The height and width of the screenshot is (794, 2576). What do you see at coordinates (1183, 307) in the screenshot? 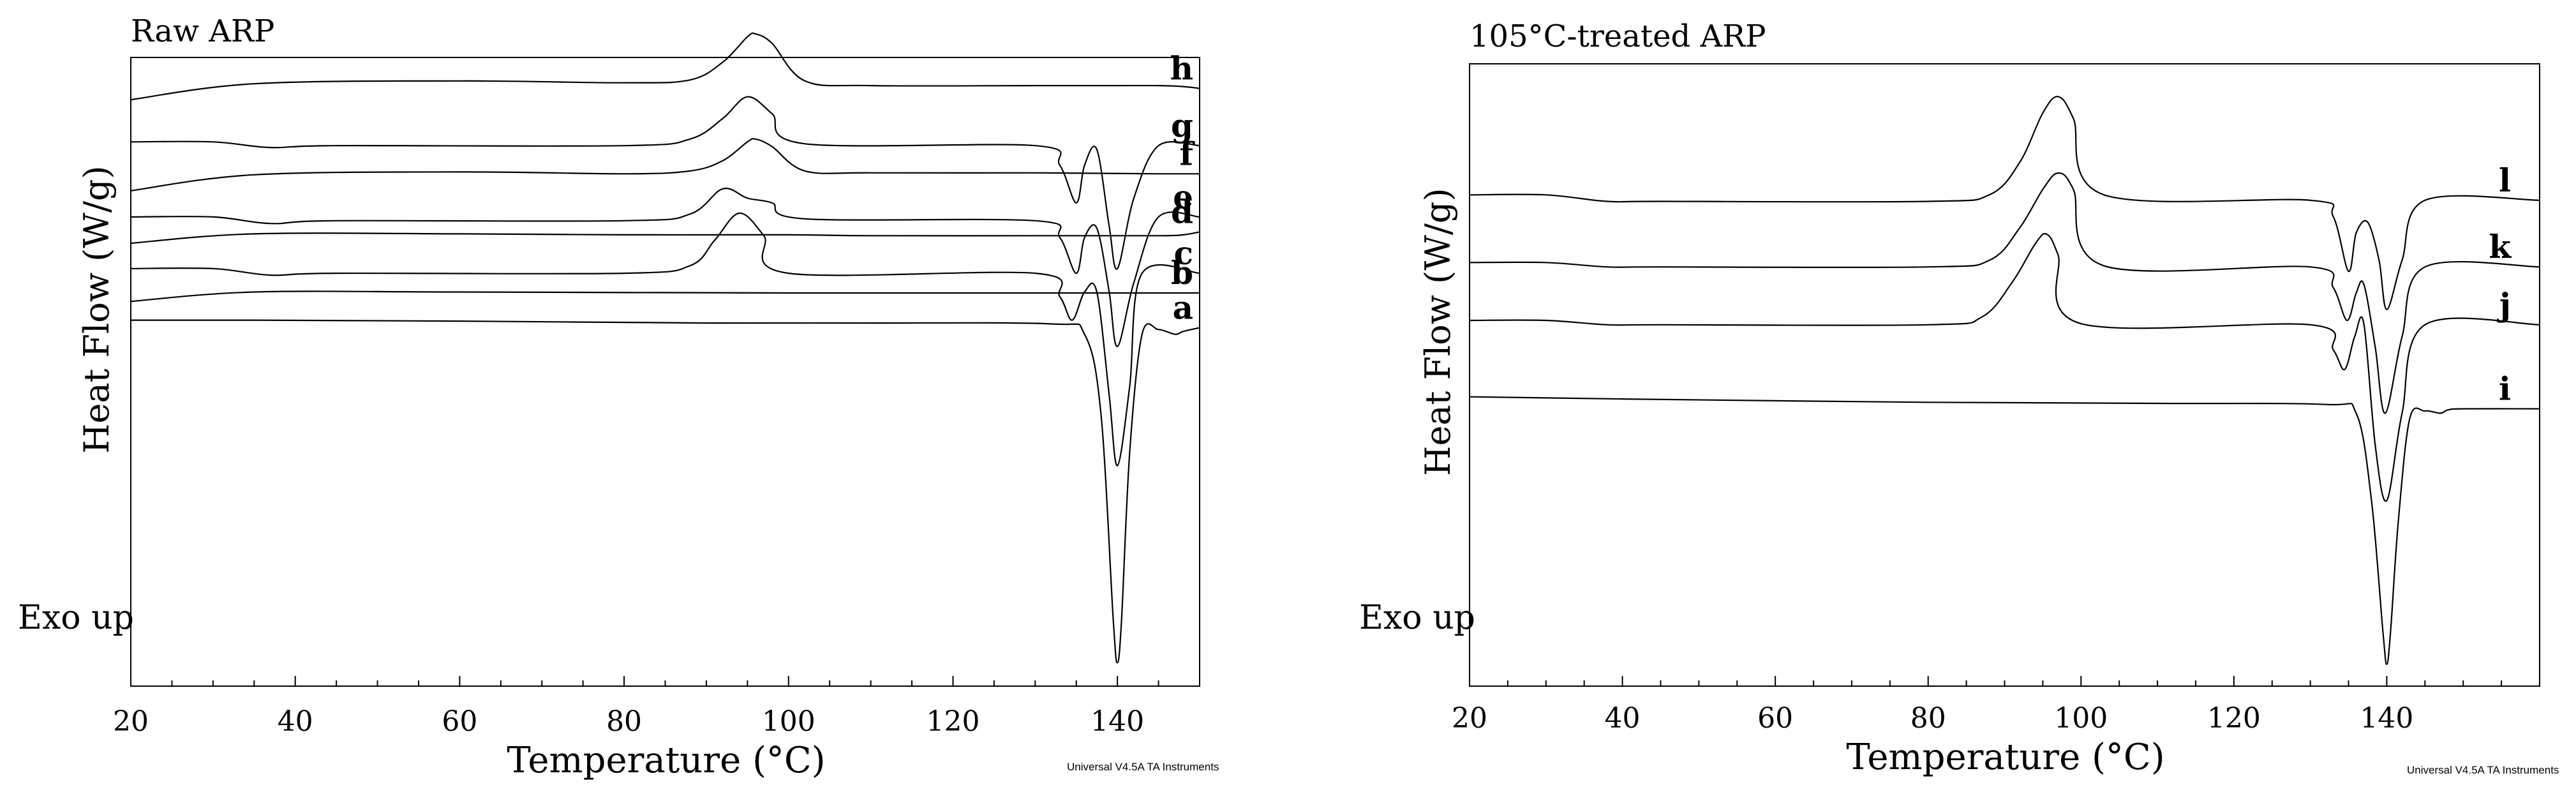
I see `series-label-a: a` at bounding box center [1183, 307].